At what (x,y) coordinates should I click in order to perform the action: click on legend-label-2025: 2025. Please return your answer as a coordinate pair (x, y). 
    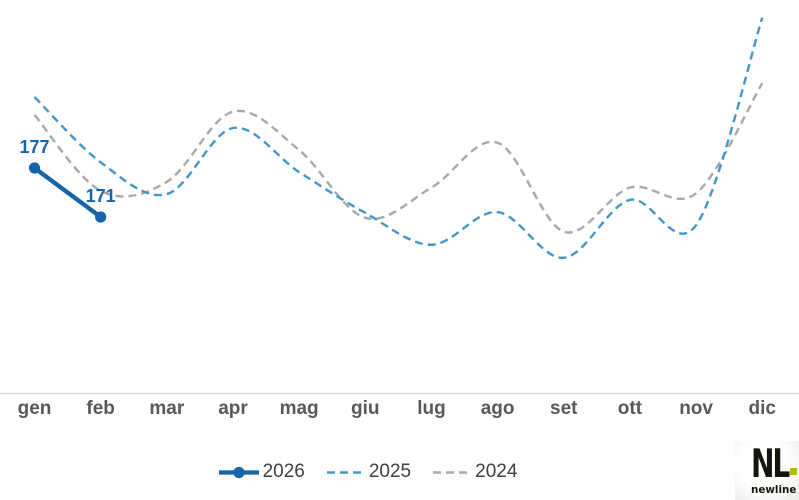
    Looking at the image, I should click on (390, 471).